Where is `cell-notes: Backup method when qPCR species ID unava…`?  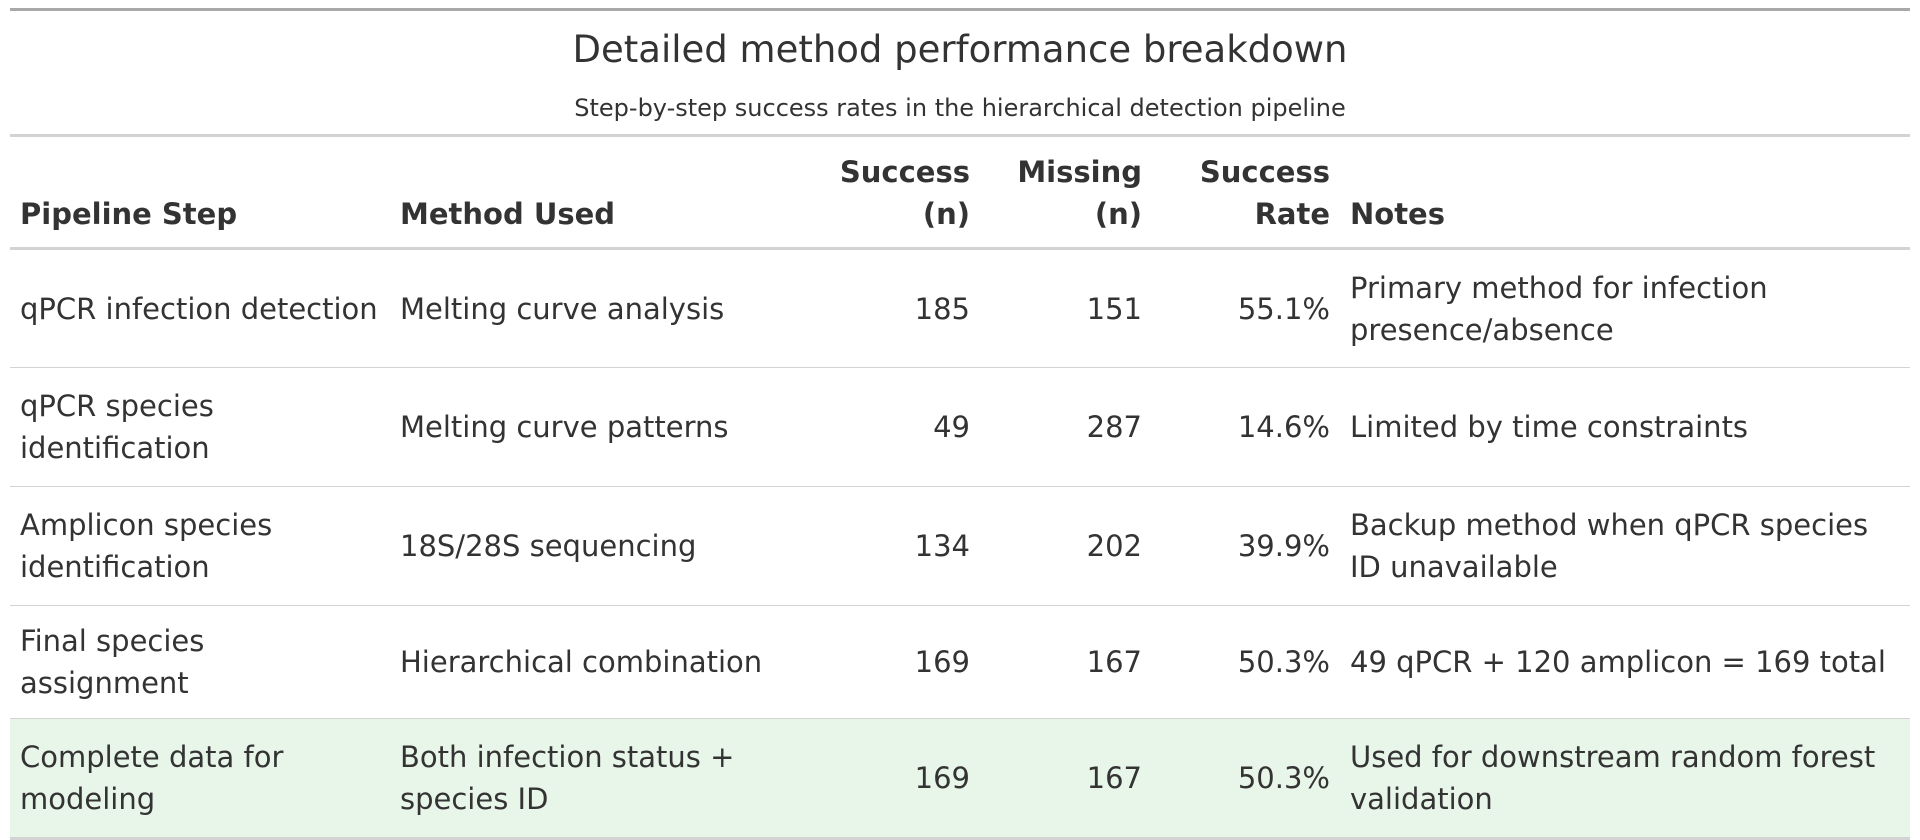 cell-notes: Backup method when qPCR species ID unava… is located at coordinates (1625, 546).